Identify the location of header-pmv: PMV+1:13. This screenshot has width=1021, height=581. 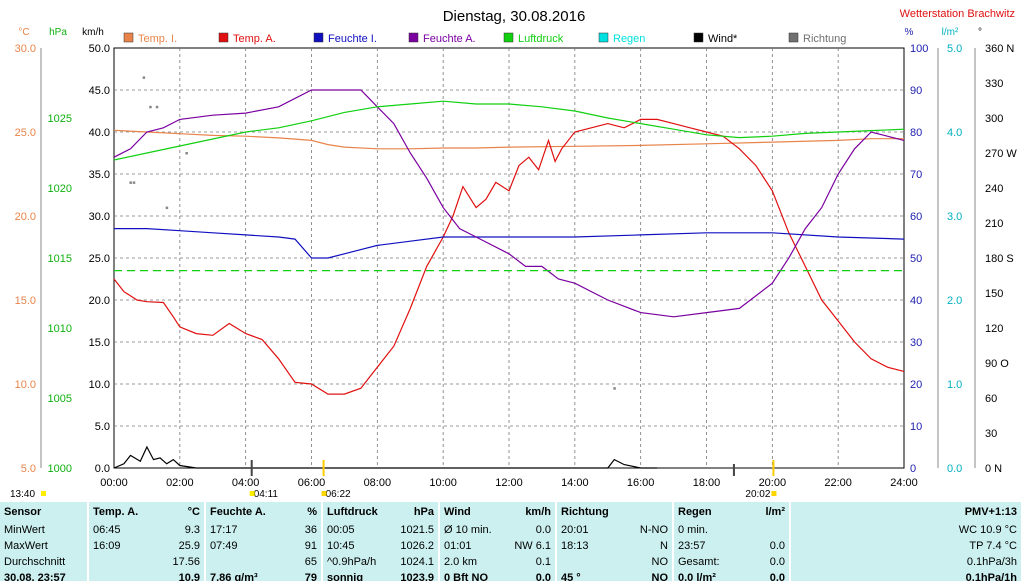
(905, 512).